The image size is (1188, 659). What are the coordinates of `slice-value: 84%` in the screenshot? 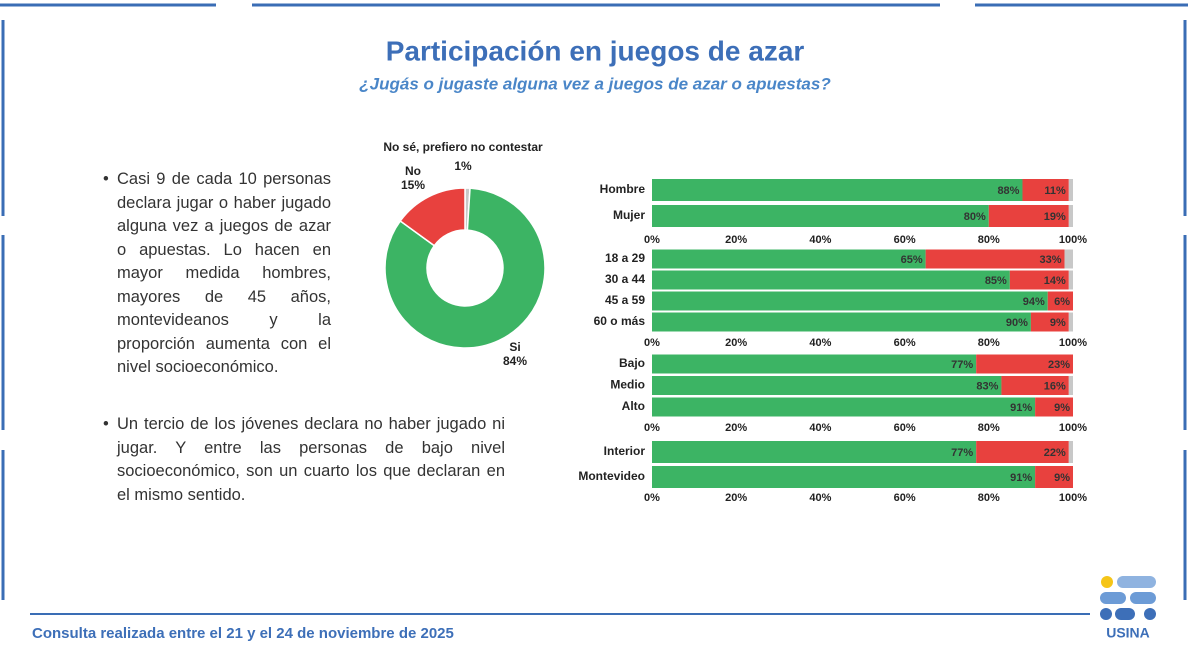 It's located at (515, 361).